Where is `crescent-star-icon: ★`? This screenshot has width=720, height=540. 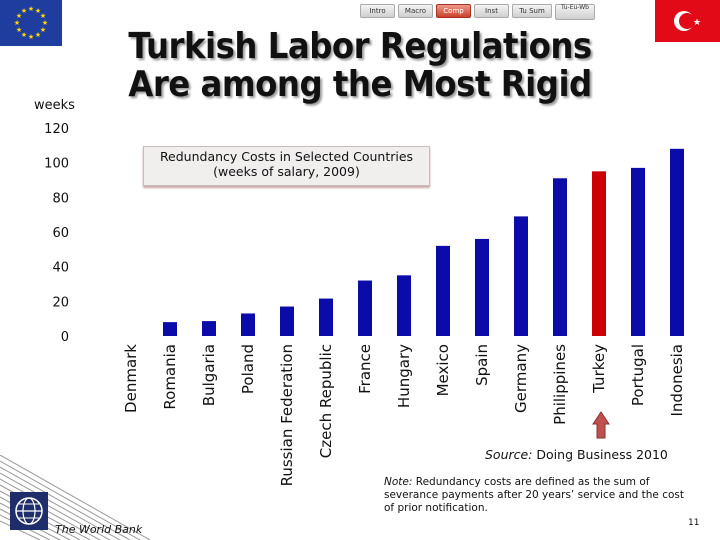
crescent-star-icon: ★ is located at coordinates (687, 21).